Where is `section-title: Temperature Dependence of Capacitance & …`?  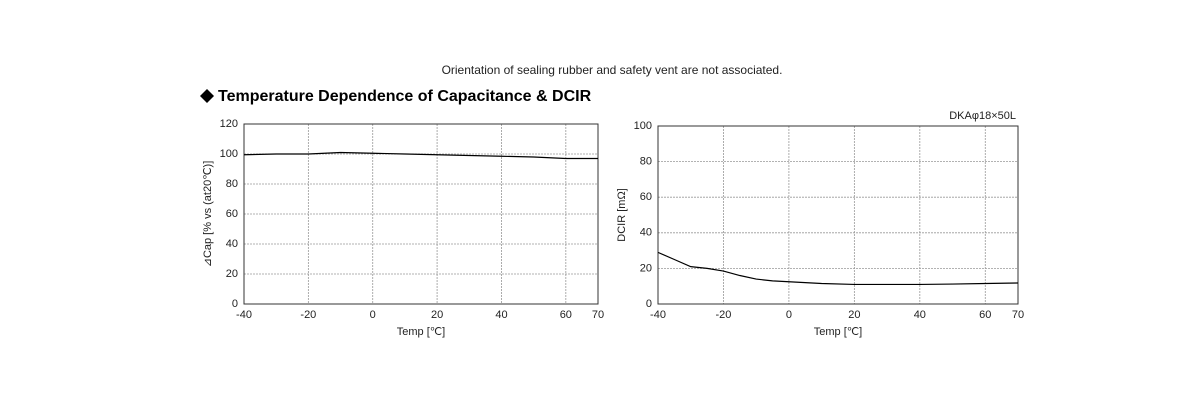 section-title: Temperature Dependence of Capacitance & … is located at coordinates (405, 96).